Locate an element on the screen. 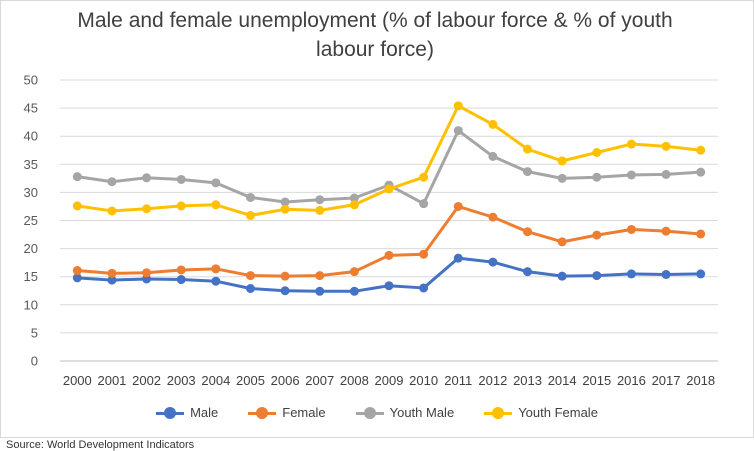 Image resolution: width=754 pixels, height=451 pixels. x-tick-label: 2009 is located at coordinates (389, 380).